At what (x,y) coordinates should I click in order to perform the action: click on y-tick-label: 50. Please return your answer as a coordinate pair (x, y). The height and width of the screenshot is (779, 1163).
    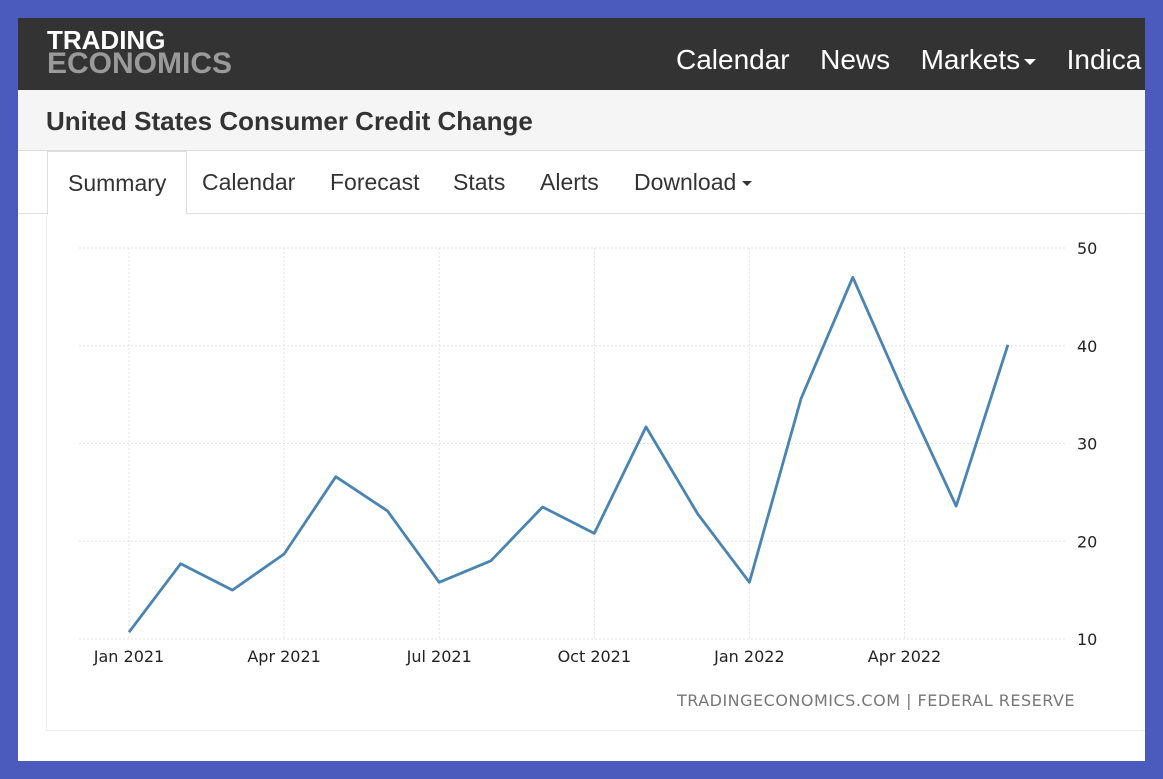
    Looking at the image, I should click on (1087, 248).